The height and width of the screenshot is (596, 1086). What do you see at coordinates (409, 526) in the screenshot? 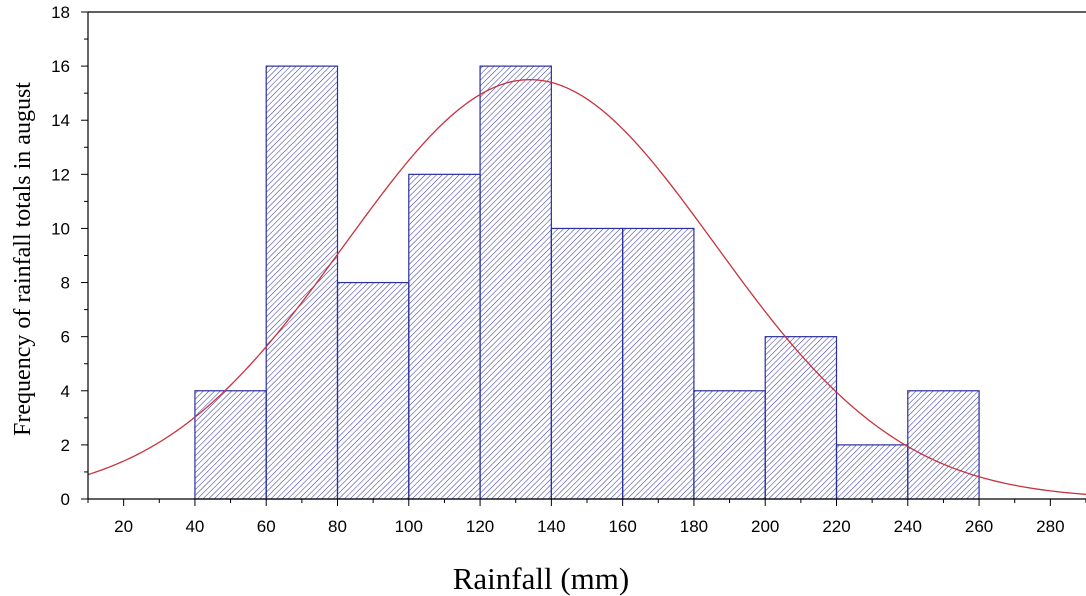
I see `x-tick-label: 100` at bounding box center [409, 526].